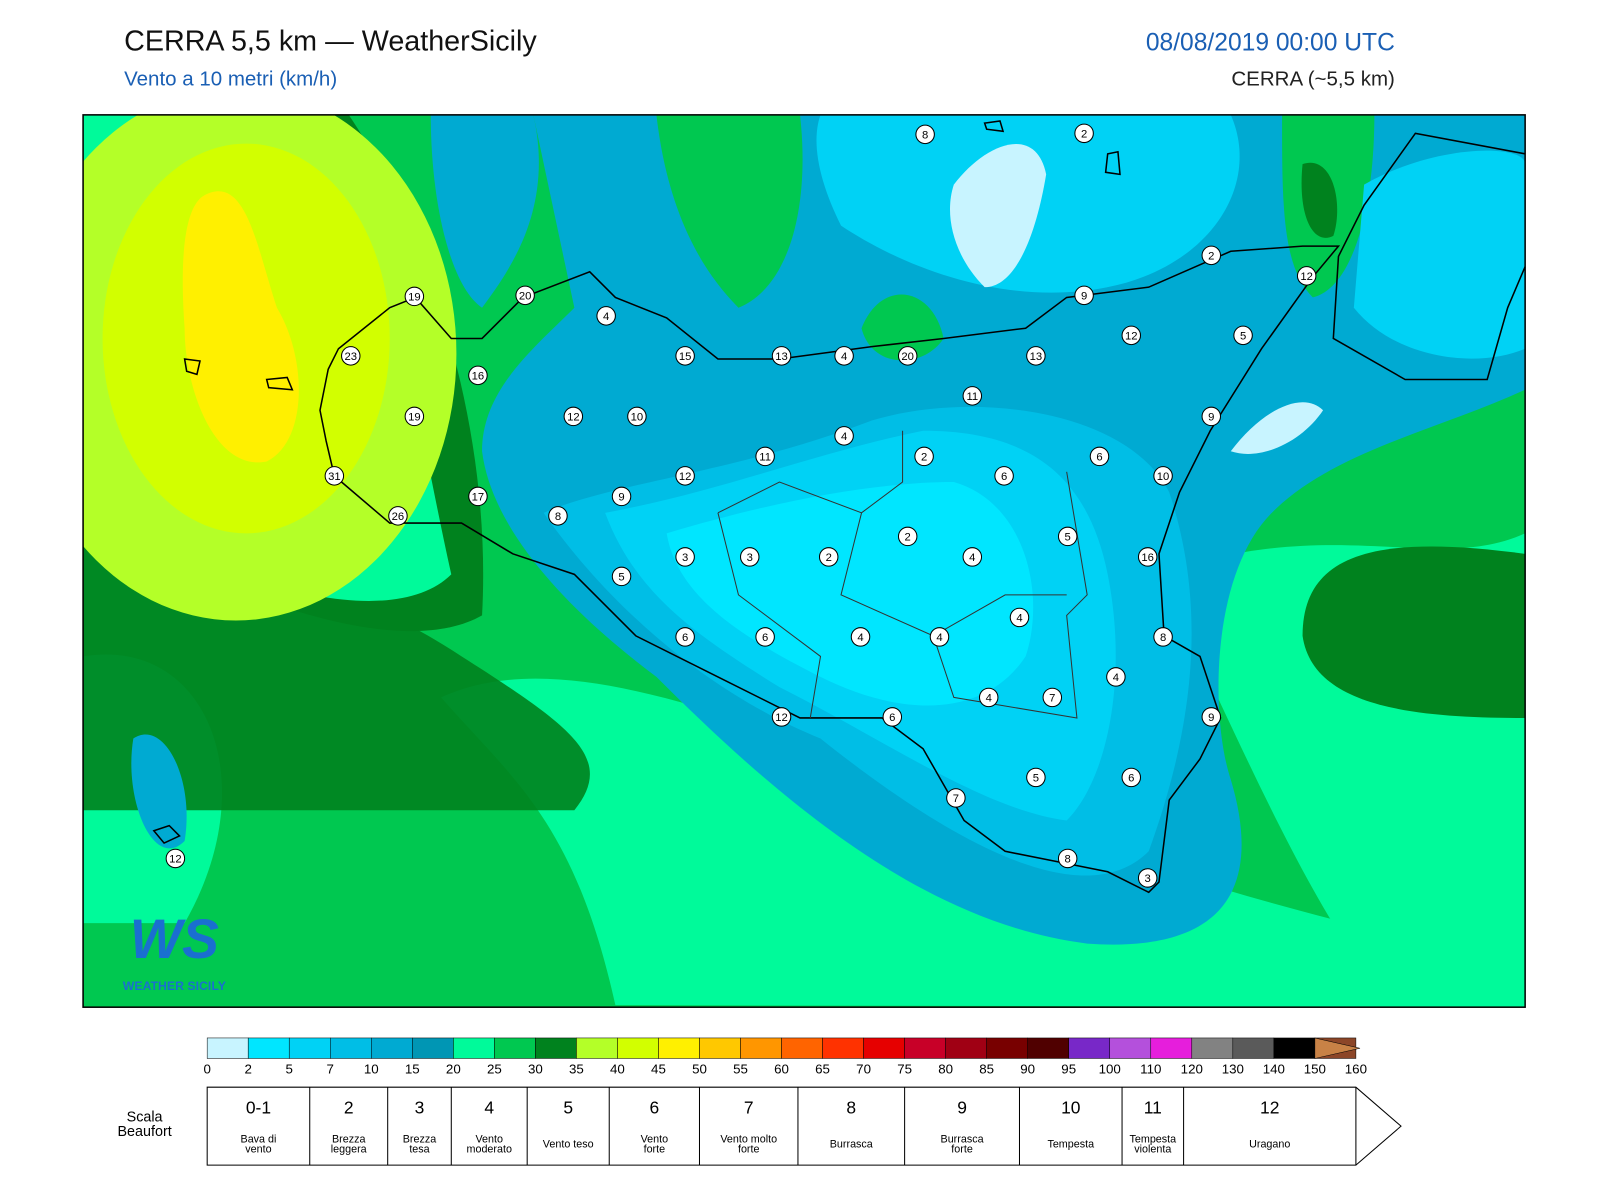 The image size is (1600, 1200). I want to click on colorbar-tick-label: 0, so click(206, 1068).